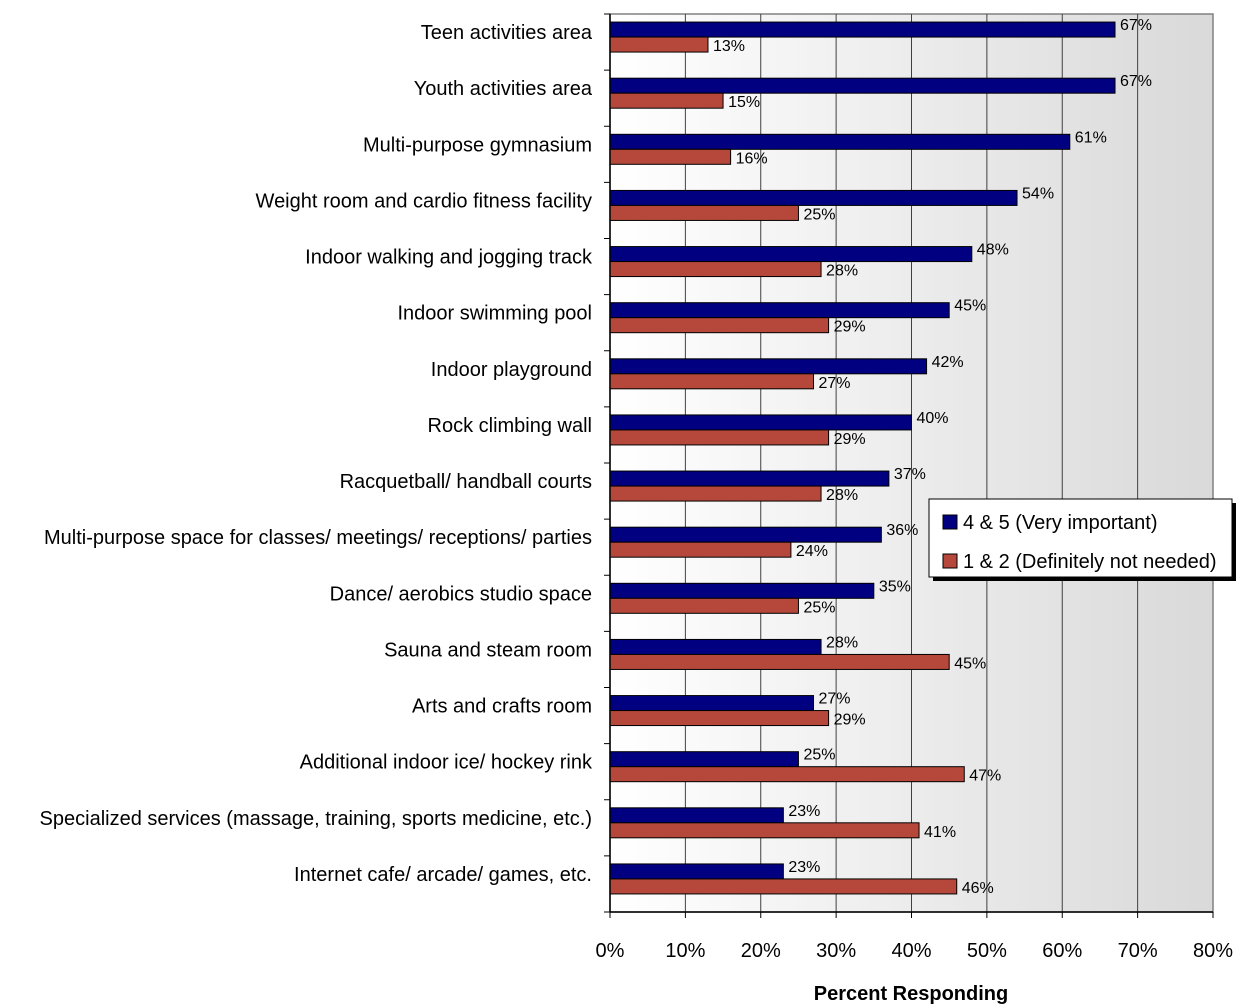  I want to click on data-label-not-needed: 46%, so click(978, 888).